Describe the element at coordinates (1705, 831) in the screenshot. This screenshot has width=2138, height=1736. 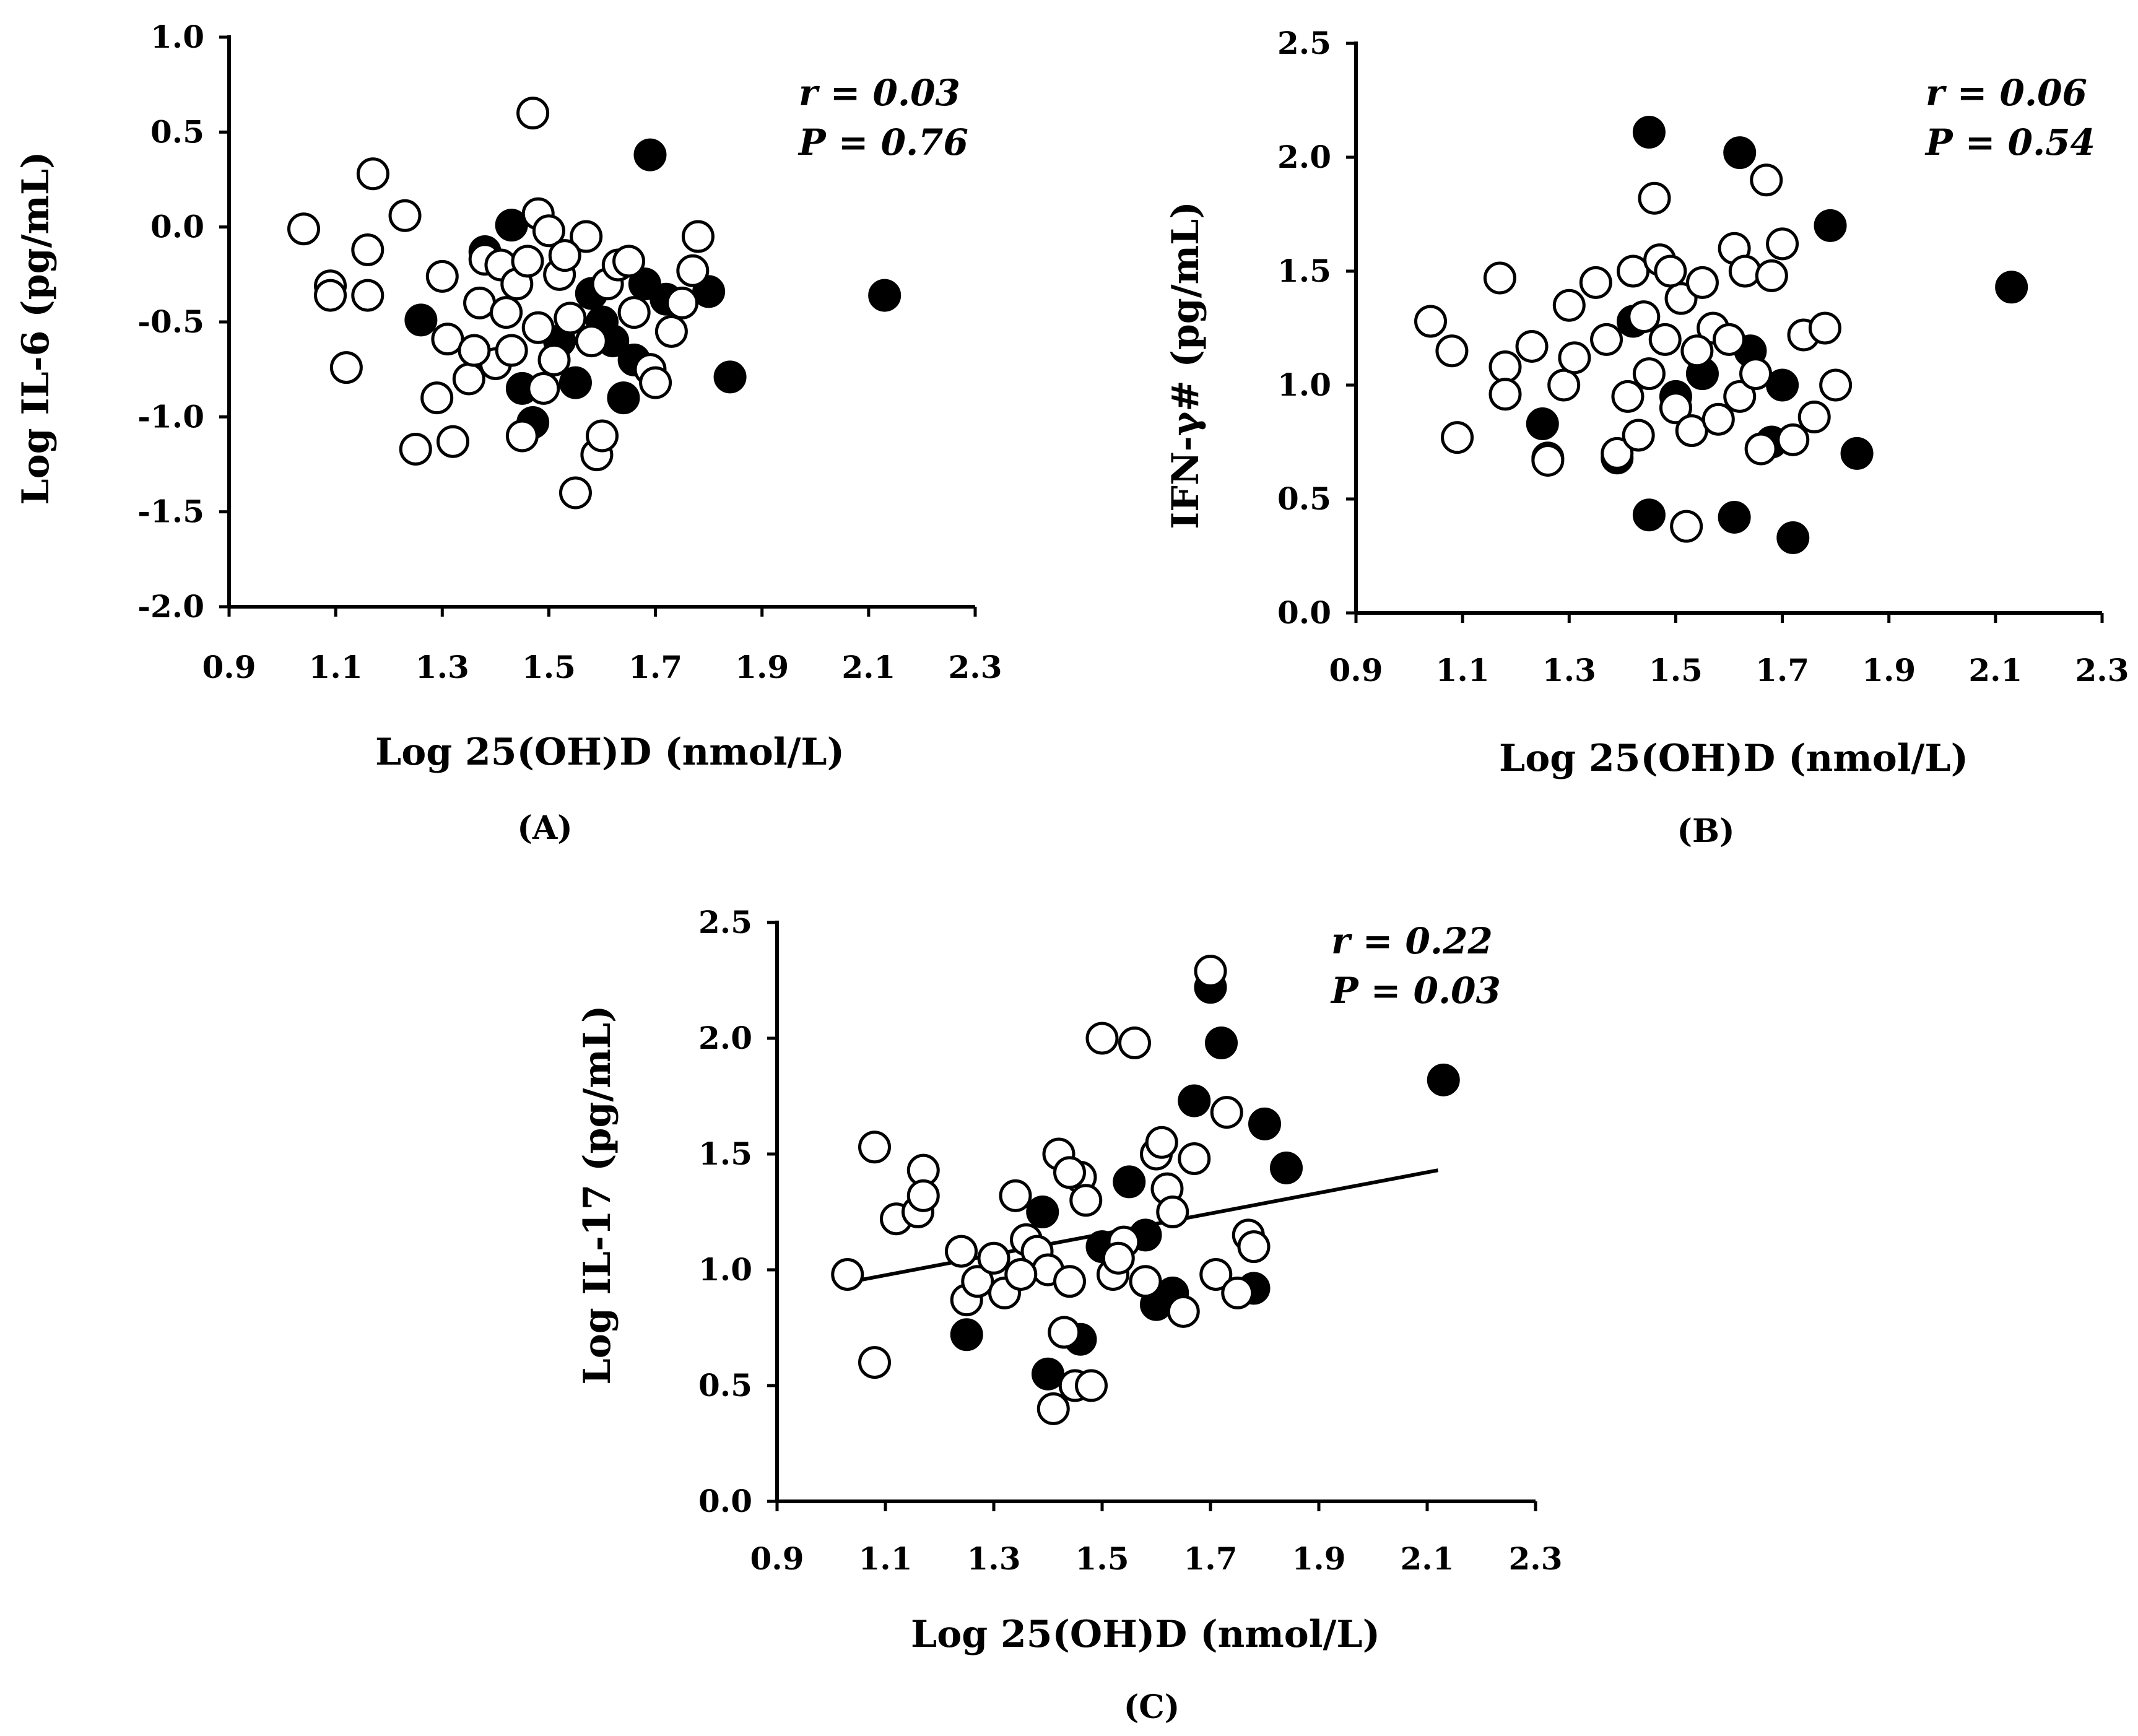
I see `panel-label: (B)` at that location.